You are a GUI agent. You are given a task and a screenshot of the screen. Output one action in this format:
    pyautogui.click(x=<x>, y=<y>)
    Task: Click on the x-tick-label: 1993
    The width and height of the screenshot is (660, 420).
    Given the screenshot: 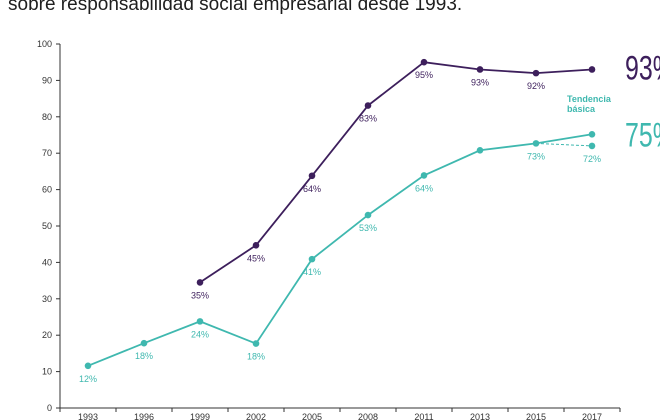 What is the action you would take?
    pyautogui.click(x=88, y=416)
    